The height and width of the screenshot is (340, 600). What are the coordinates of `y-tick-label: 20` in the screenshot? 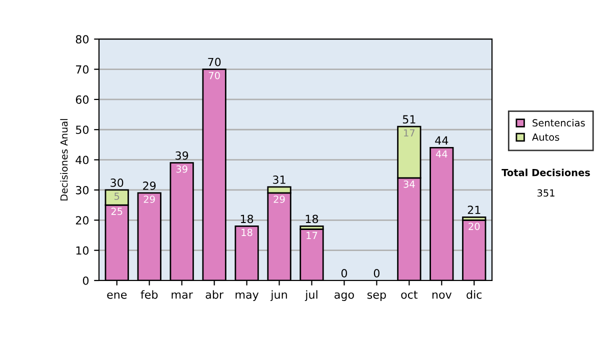 It's located at (82, 220).